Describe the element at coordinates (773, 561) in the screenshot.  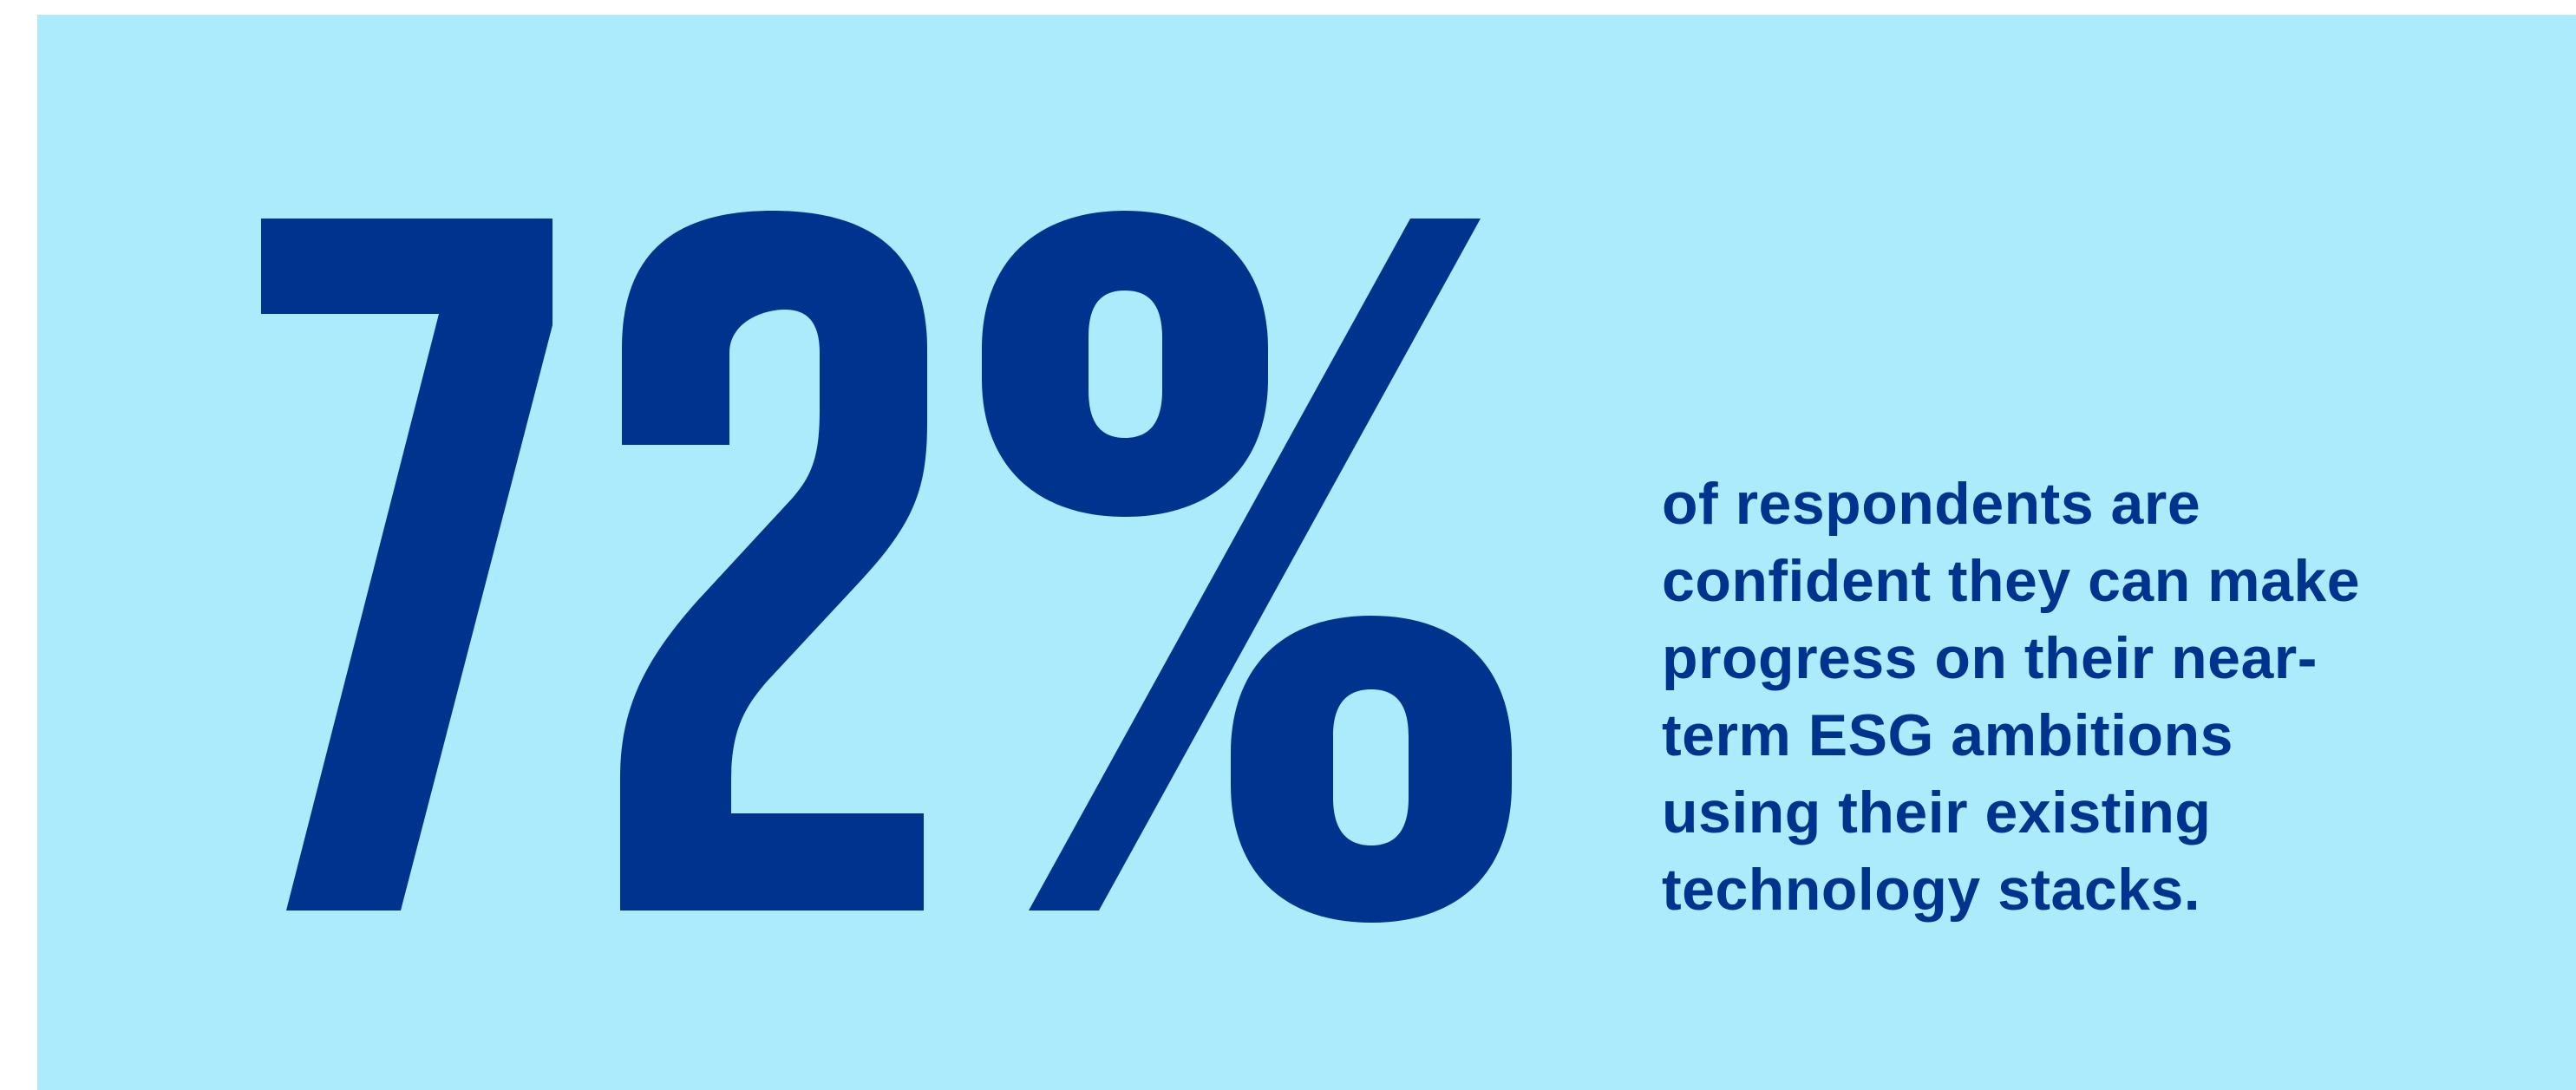
I see `digit-two` at that location.